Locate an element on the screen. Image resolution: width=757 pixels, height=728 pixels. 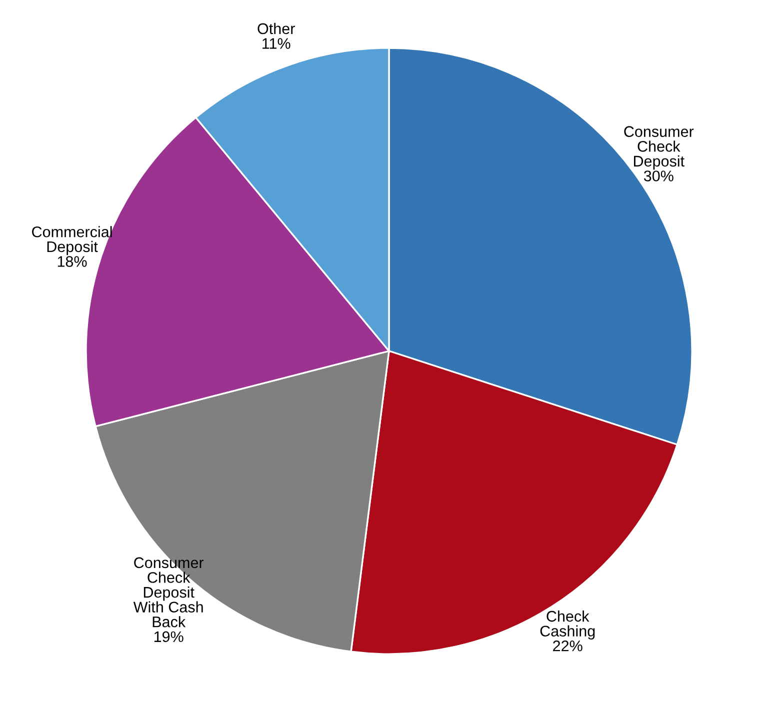
slice-label: Commercial Deposit is located at coordinates (72, 241).